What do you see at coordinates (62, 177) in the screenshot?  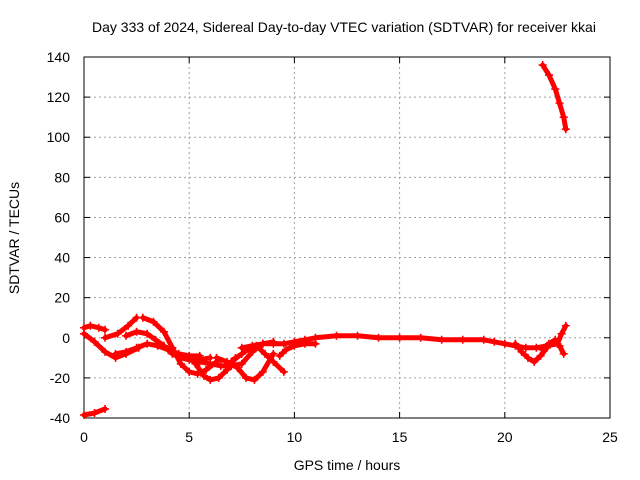 I see `y-tick-label: 80` at bounding box center [62, 177].